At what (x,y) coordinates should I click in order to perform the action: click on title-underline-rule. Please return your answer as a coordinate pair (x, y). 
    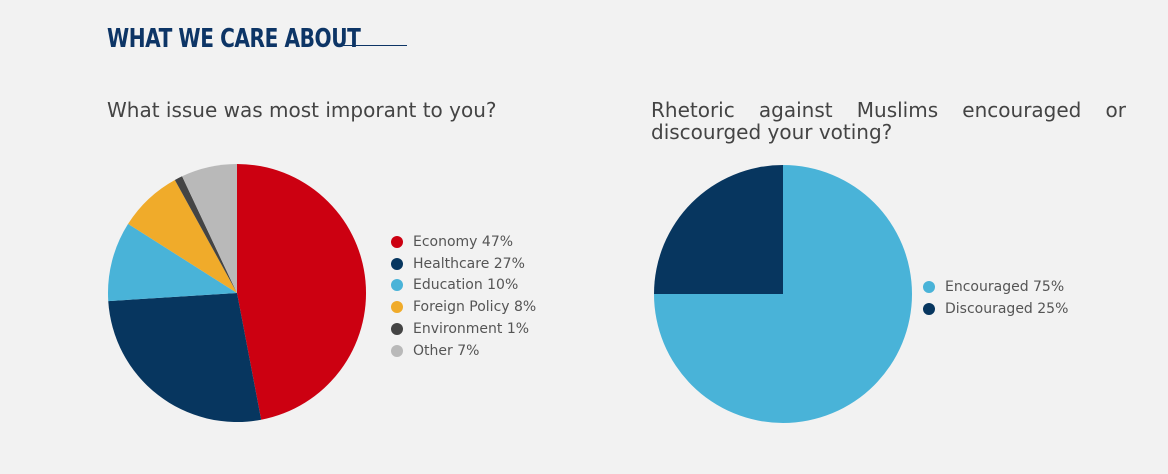
    Looking at the image, I should click on (374, 45).